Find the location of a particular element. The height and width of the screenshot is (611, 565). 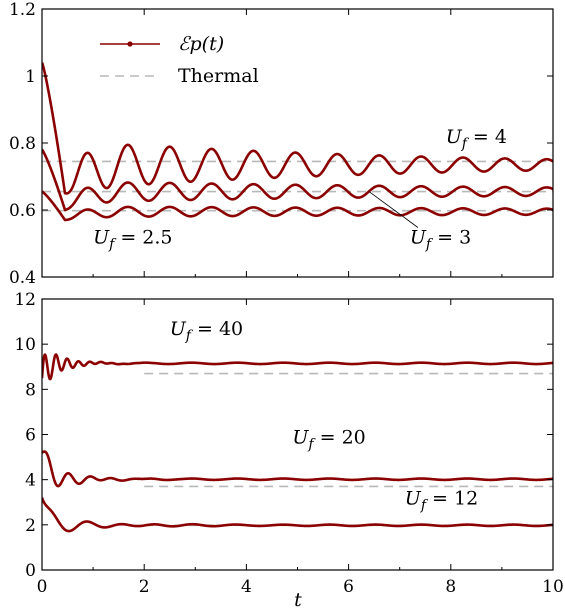

y-tick-label-1: 0.6 is located at coordinates (22, 211).